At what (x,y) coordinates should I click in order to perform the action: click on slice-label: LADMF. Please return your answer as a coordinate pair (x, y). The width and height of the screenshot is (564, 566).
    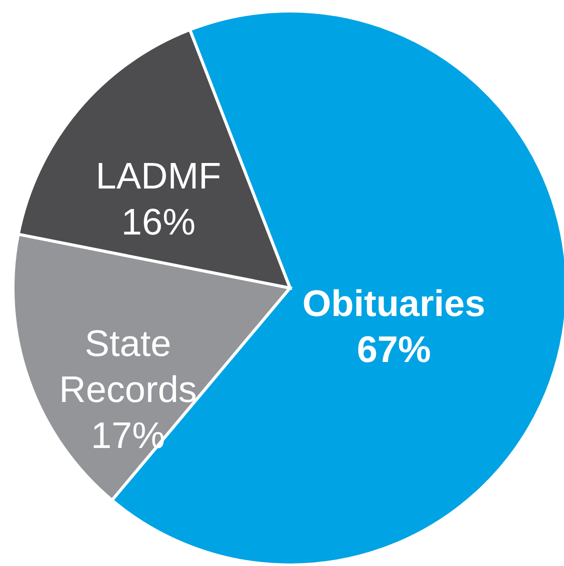
    Looking at the image, I should click on (159, 176).